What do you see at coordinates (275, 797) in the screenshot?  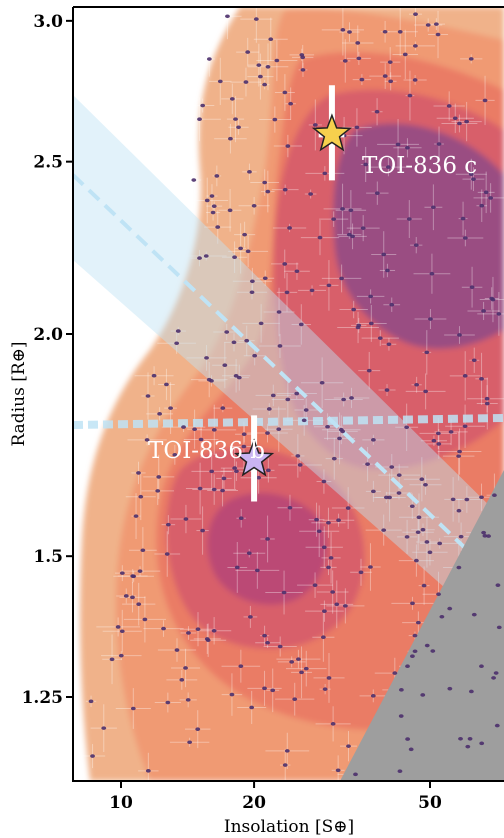 I see `x-axis: 10 20 50` at bounding box center [275, 797].